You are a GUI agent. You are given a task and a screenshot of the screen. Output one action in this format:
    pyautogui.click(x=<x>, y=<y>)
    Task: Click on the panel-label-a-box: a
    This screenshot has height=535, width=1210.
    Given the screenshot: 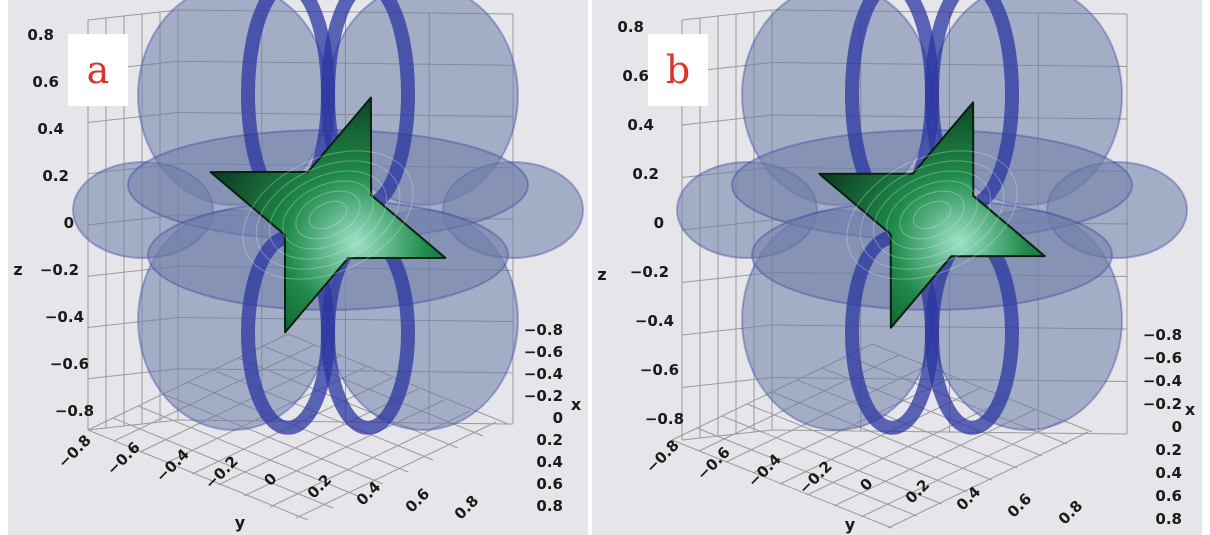 What is the action you would take?
    pyautogui.click(x=98, y=70)
    